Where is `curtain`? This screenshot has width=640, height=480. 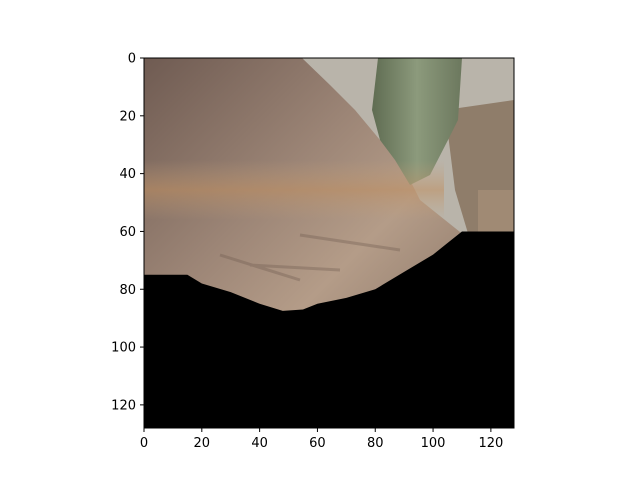
curtain is located at coordinates (417, 121).